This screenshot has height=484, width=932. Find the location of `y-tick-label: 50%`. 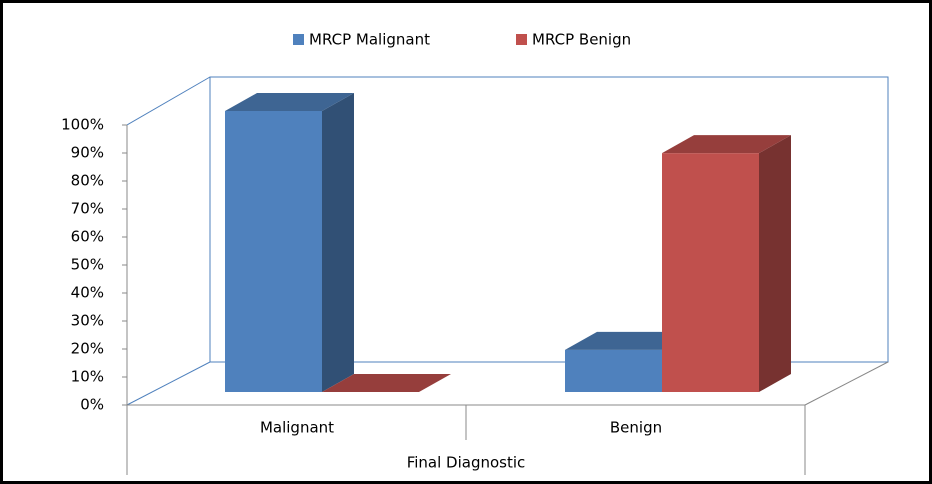

y-tick-label: 50% is located at coordinates (87, 265).